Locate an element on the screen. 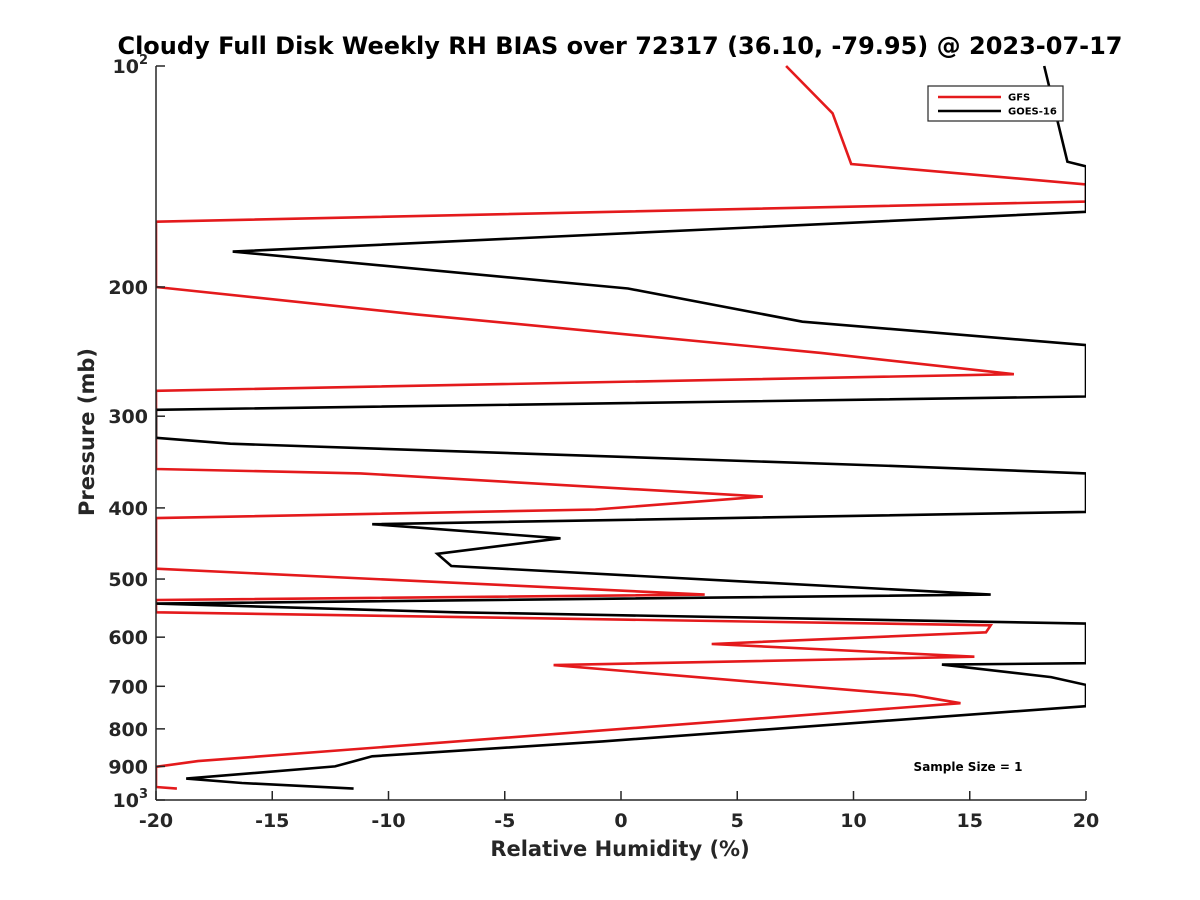  y-tick-label: 200 is located at coordinates (128, 288).